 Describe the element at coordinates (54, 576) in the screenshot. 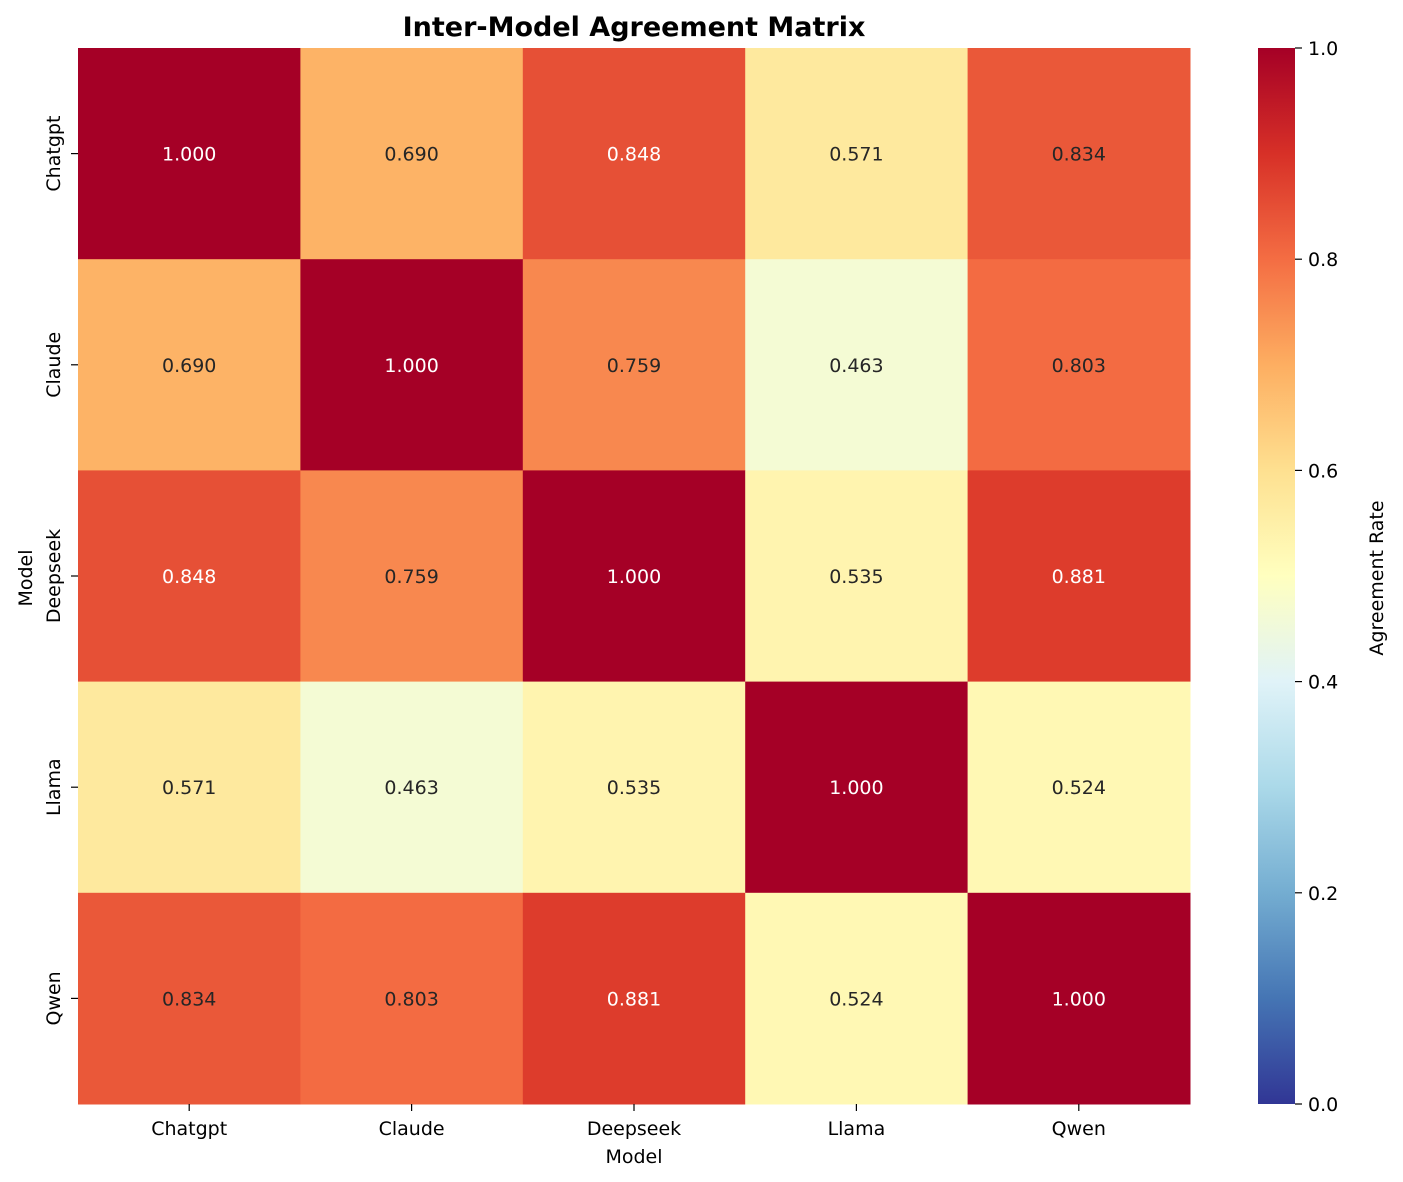

I see `y-tick-label: Deepseek` at that location.